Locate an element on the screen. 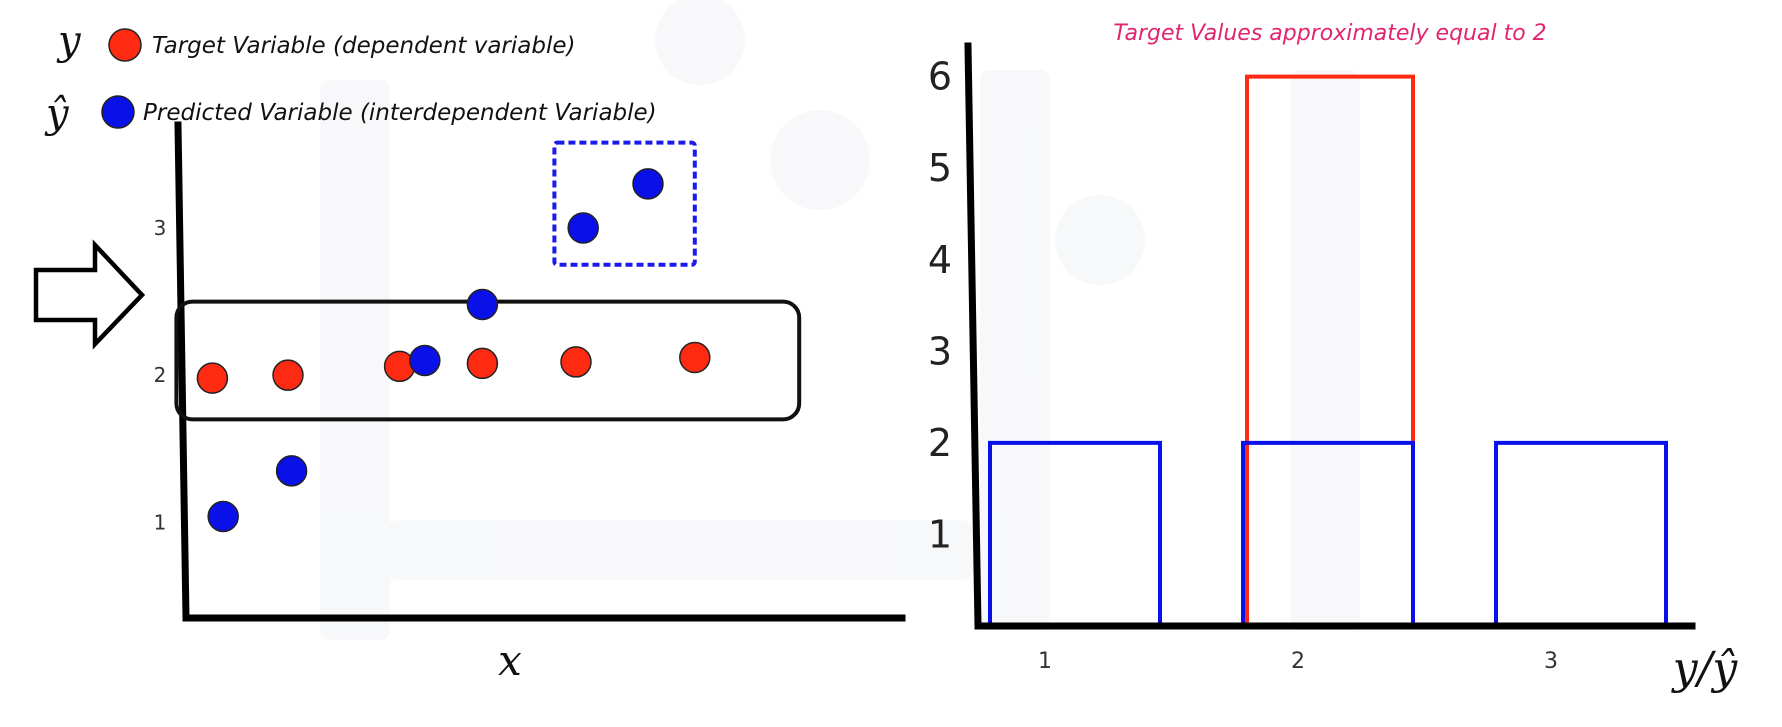  histogram-y-tick-label: 5 is located at coordinates (940, 168).